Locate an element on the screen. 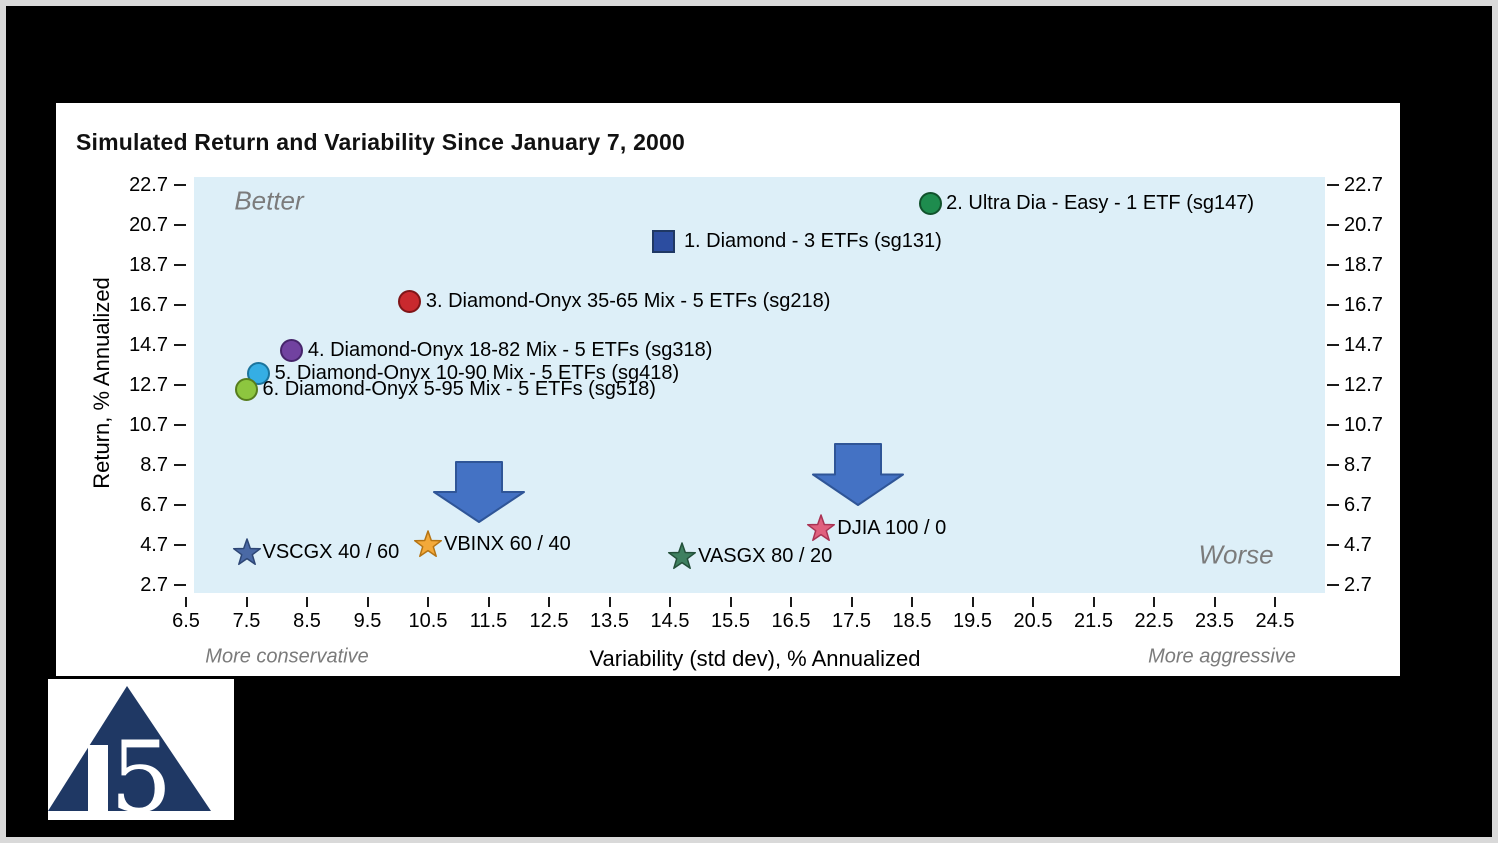  annotation-more-aggressive: More aggressive is located at coordinates (1222, 656).